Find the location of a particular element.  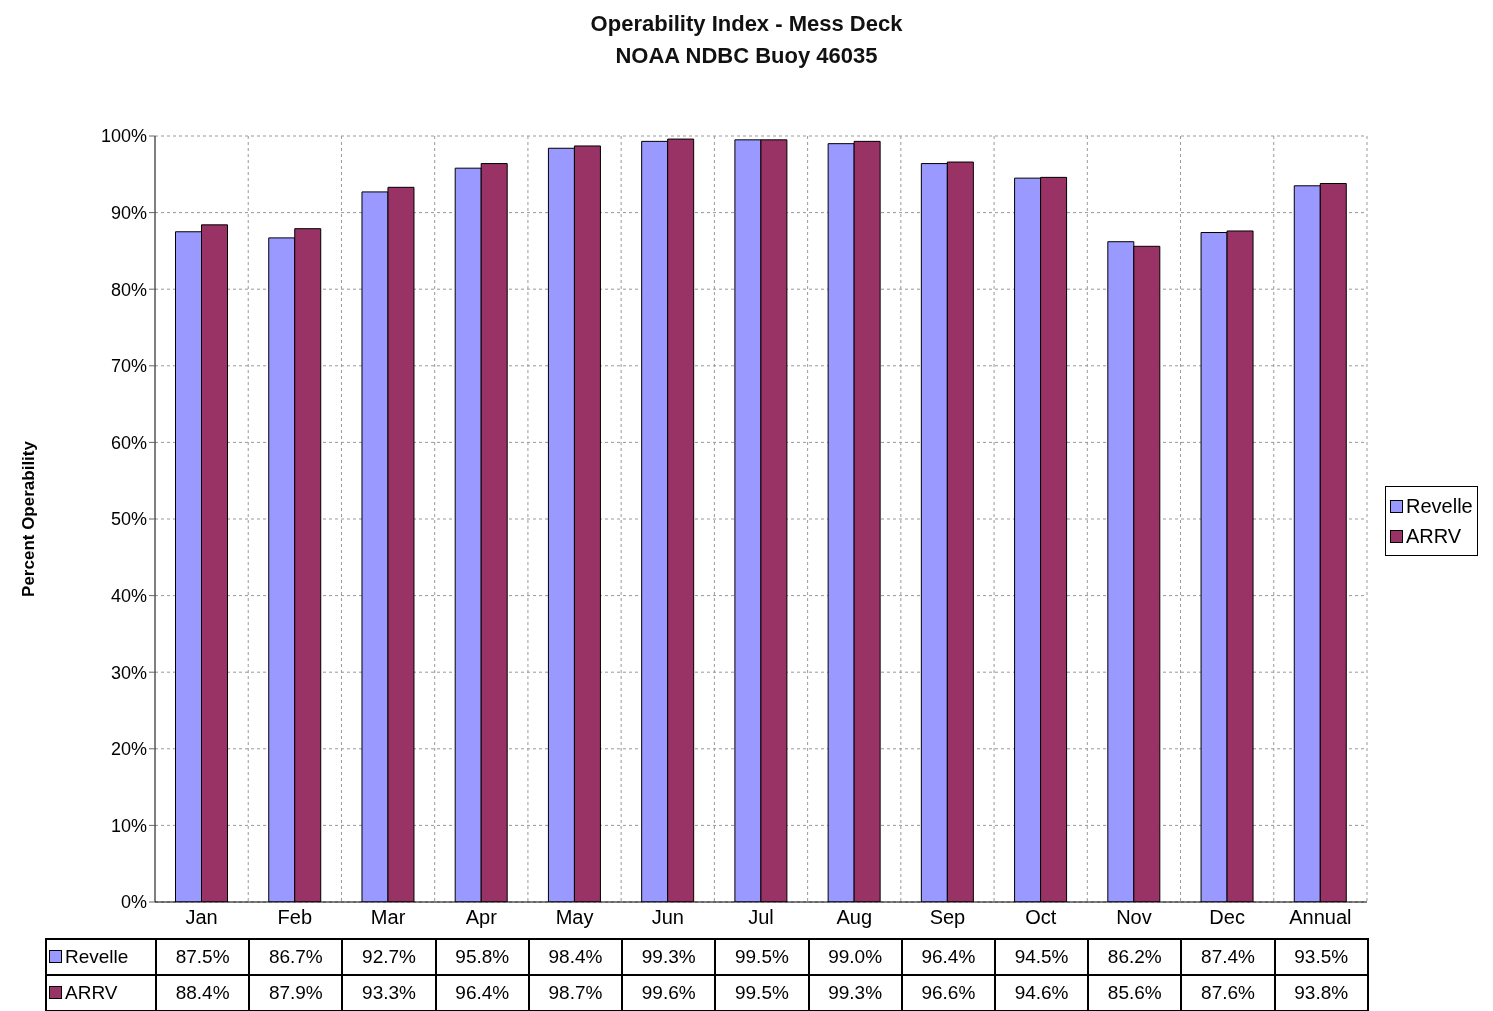

data-label: 88.4% is located at coordinates (203, 993).